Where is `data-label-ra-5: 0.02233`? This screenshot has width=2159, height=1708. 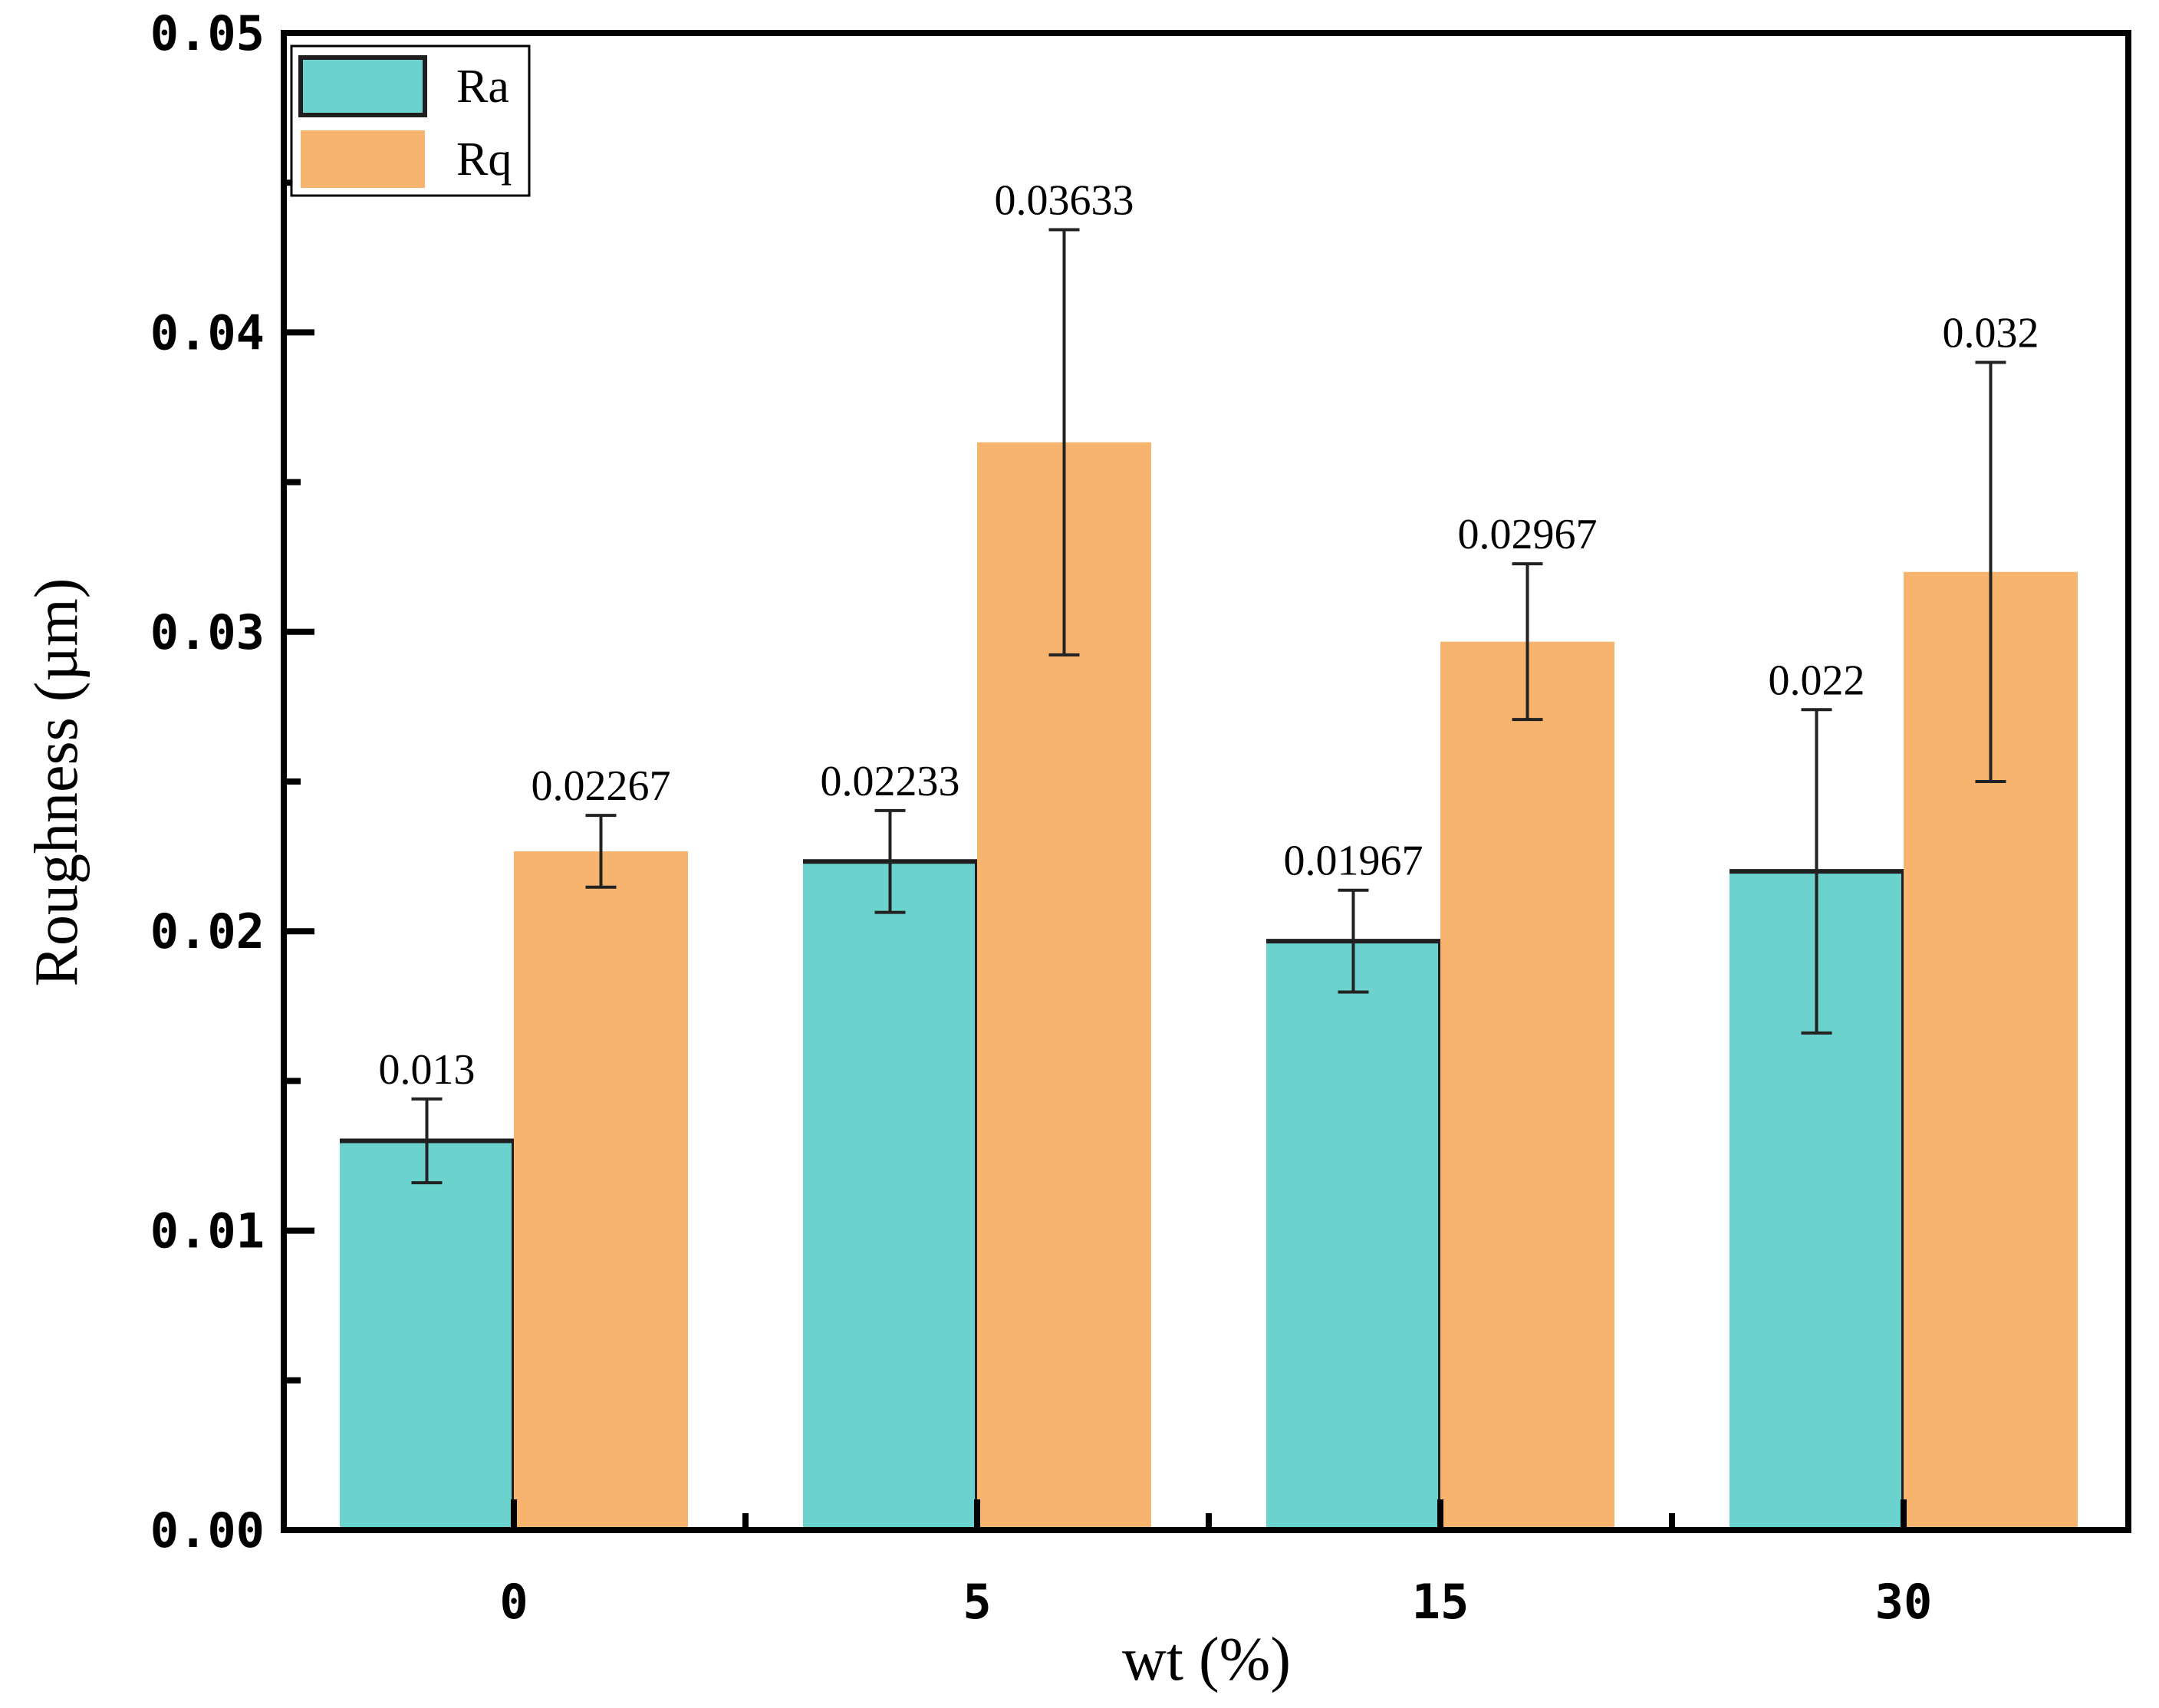
data-label-ra-5: 0.02233 is located at coordinates (890, 782).